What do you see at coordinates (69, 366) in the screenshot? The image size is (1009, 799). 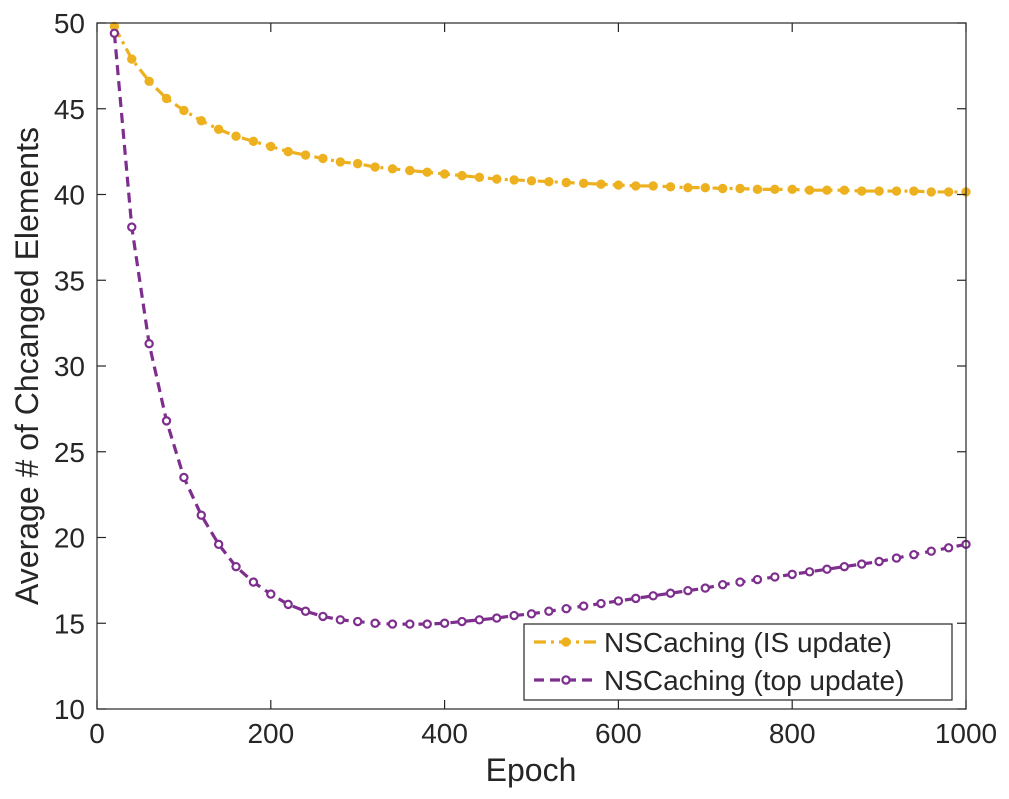 I see `y-tick-label: 30` at bounding box center [69, 366].